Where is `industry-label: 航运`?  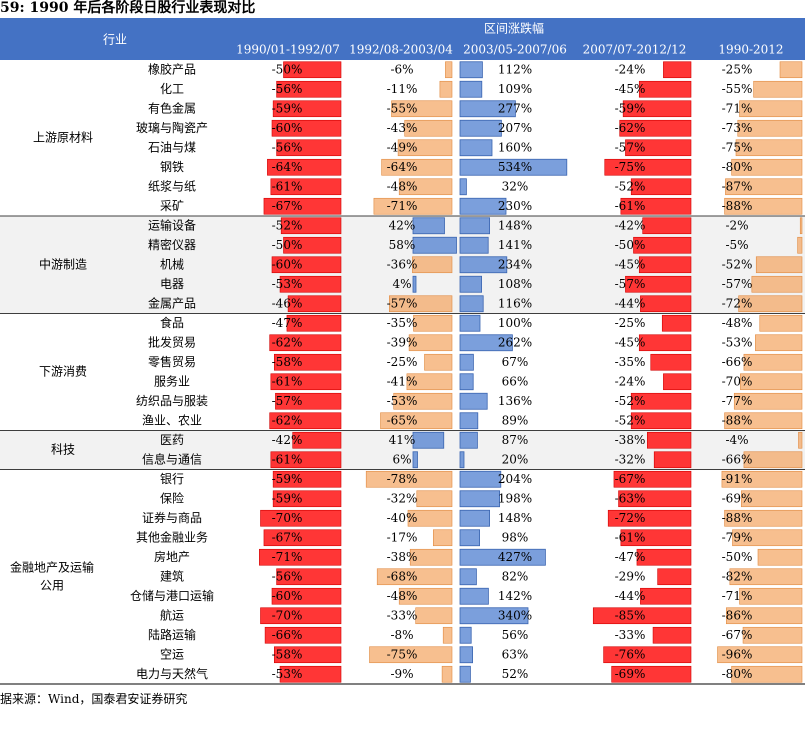 industry-label: 航运 is located at coordinates (172, 614).